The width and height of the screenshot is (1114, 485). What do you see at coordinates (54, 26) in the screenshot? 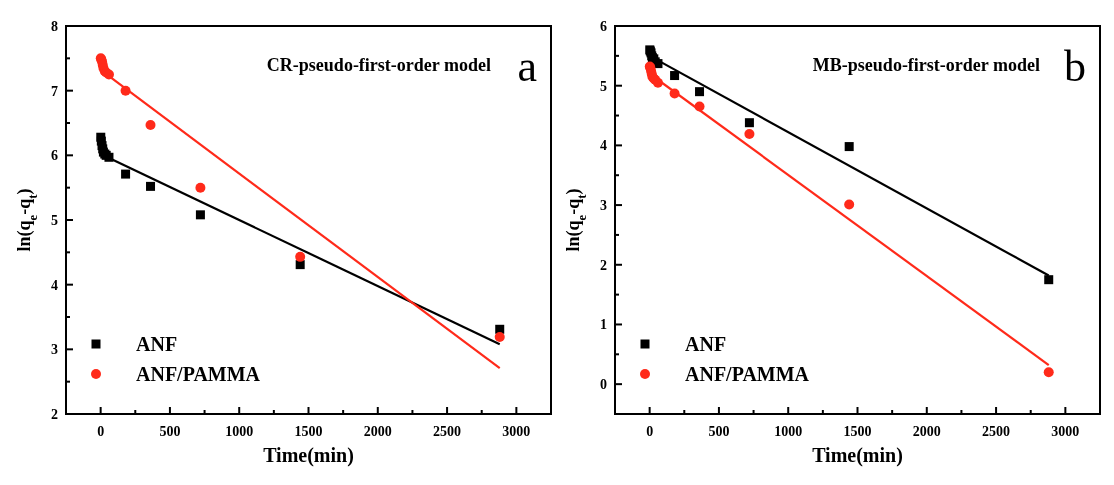
I see `y-tick-label: 8` at bounding box center [54, 26].